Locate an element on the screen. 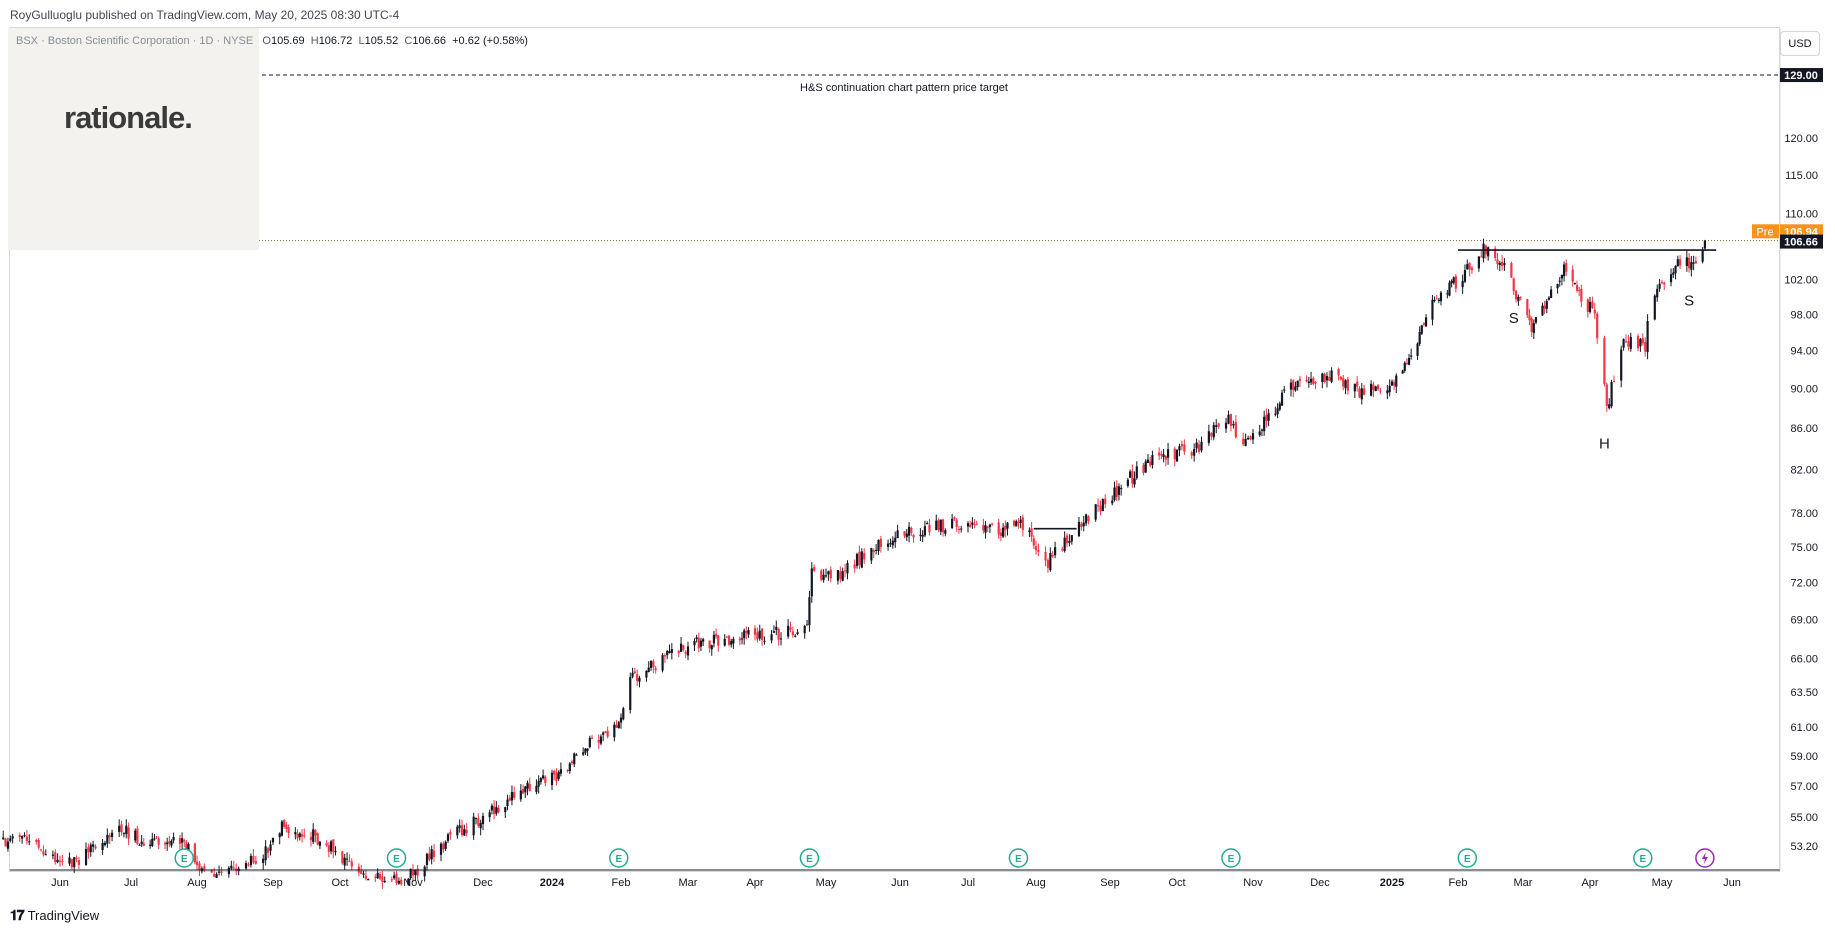  y-tick-label: 61.00 is located at coordinates (1804, 728).